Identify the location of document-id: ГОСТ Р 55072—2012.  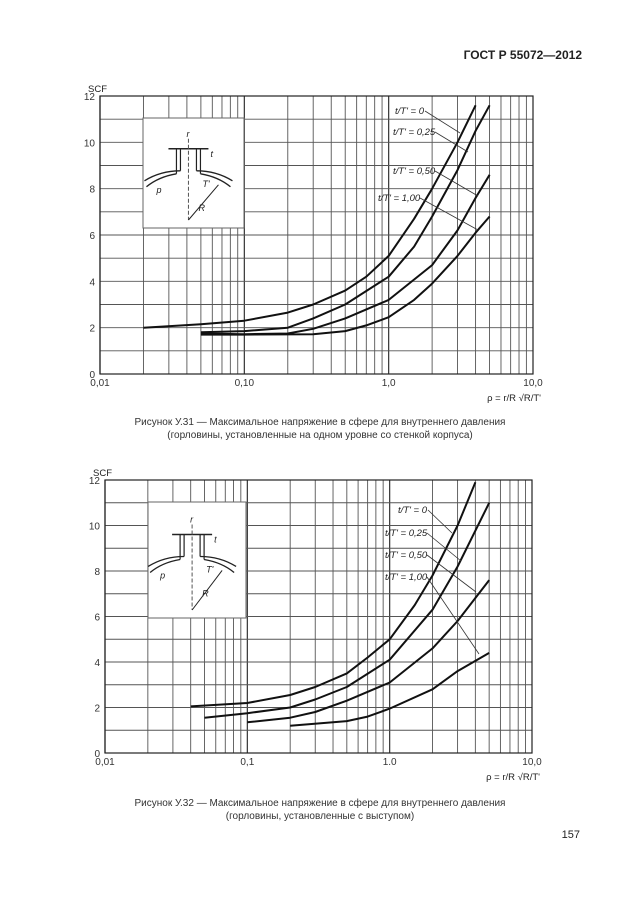
(522, 55).